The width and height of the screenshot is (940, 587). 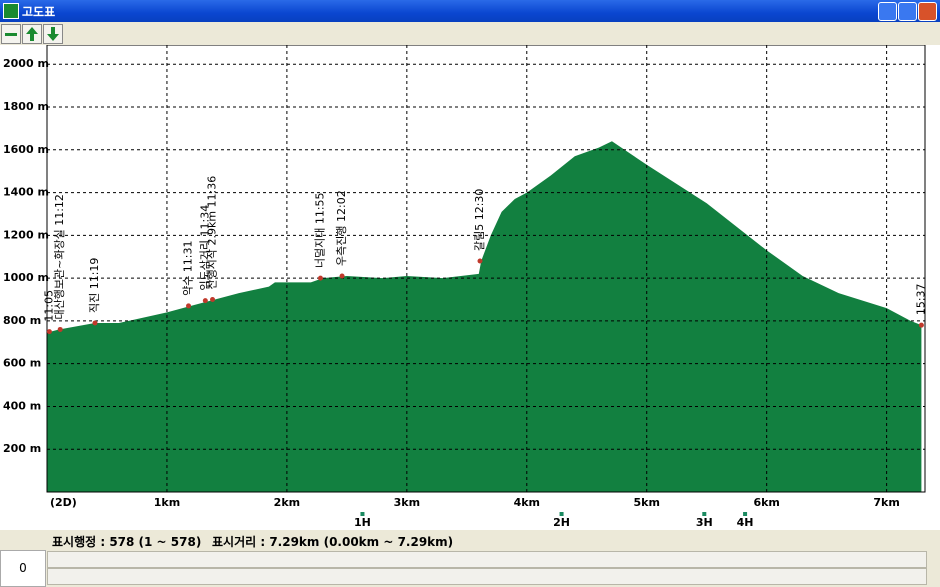 I want to click on down-button, so click(x=53, y=34).